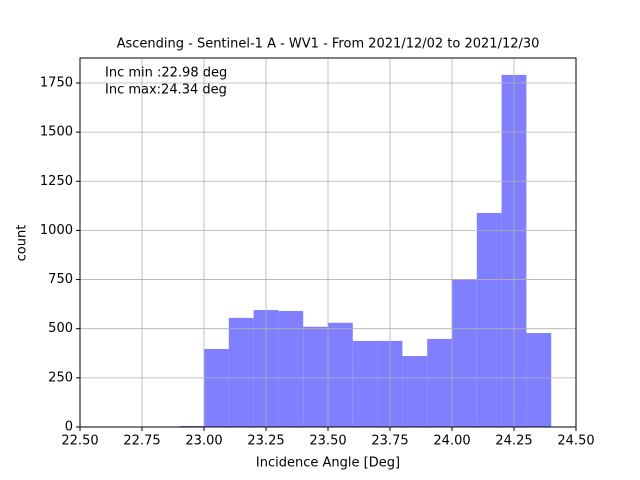 The image size is (640, 480). Describe the element at coordinates (60, 328) in the screenshot. I see `y-tick-label: 500` at that location.